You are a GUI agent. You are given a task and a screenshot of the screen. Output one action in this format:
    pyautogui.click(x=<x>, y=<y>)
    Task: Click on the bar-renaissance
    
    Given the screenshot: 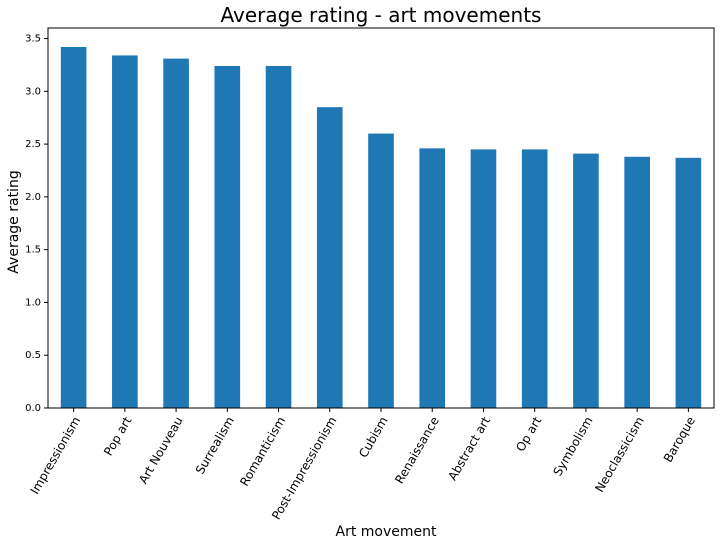 What is the action you would take?
    pyautogui.click(x=432, y=278)
    